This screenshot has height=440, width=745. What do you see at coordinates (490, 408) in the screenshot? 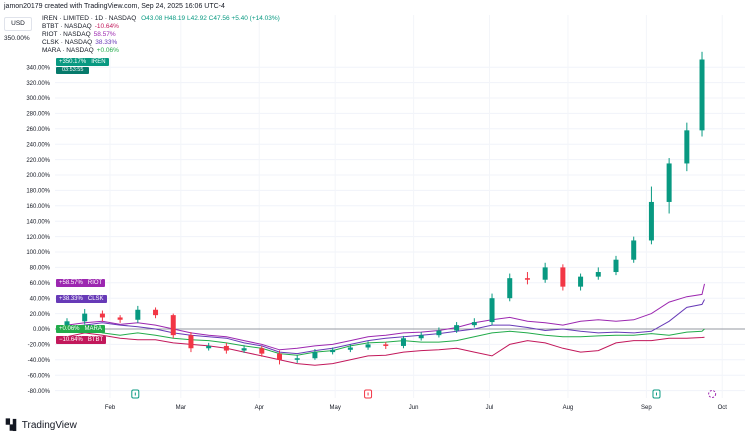
I see `x-tick-label: Jul` at bounding box center [490, 408].